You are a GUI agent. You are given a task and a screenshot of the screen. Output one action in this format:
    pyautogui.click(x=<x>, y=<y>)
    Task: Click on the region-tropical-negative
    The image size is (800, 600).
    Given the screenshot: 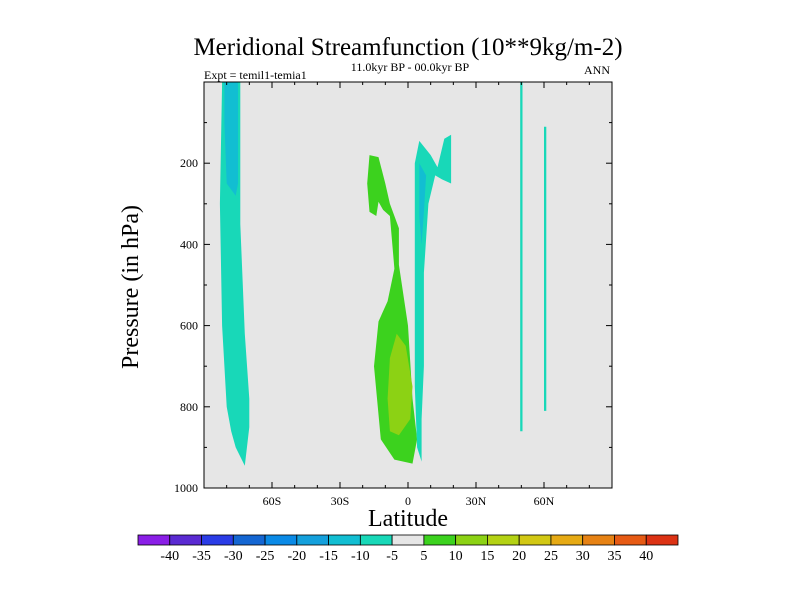 What is the action you would take?
    pyautogui.click(x=433, y=298)
    